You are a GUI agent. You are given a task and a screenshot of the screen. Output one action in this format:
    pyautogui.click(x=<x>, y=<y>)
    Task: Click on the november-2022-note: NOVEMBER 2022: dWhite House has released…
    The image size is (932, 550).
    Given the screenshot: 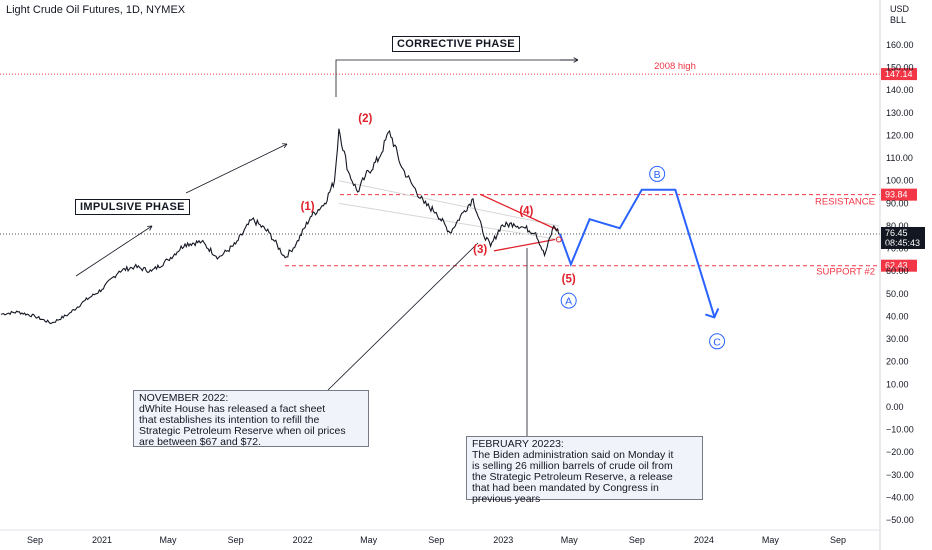 What is the action you would take?
    pyautogui.click(x=251, y=419)
    